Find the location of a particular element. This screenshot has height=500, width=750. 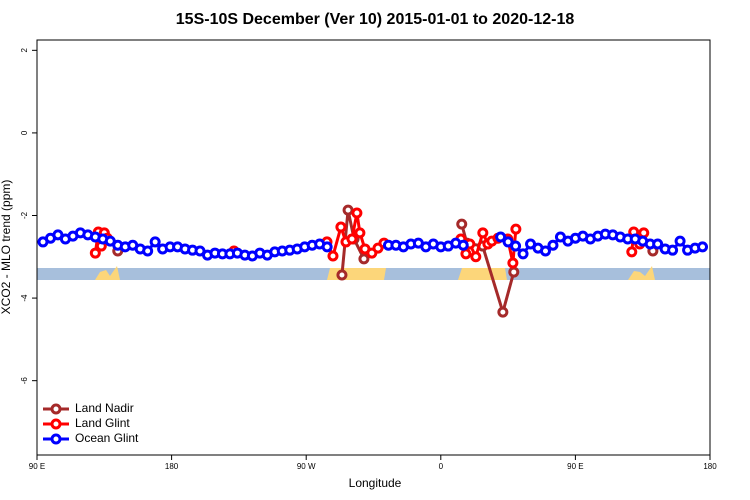

x-tick-label: 0 is located at coordinates (441, 466).